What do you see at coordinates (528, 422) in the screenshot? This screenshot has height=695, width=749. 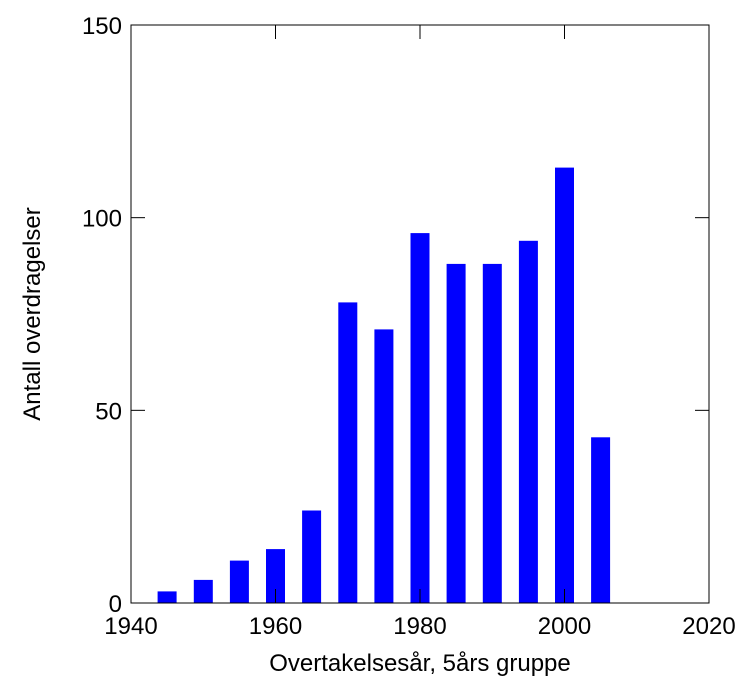 I see `bar-1995` at bounding box center [528, 422].